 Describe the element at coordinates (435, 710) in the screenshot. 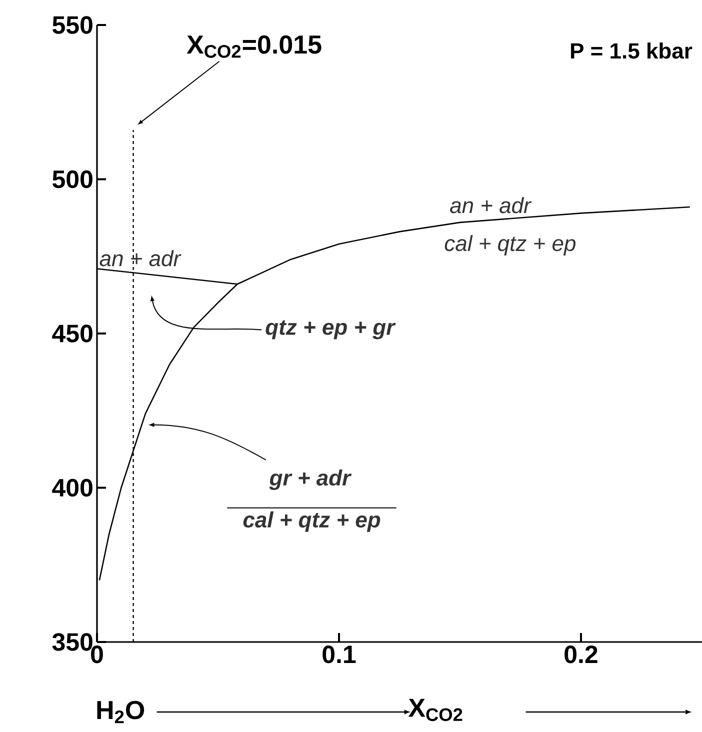

I see `x-axis-title: X$_{CO2}$` at that location.